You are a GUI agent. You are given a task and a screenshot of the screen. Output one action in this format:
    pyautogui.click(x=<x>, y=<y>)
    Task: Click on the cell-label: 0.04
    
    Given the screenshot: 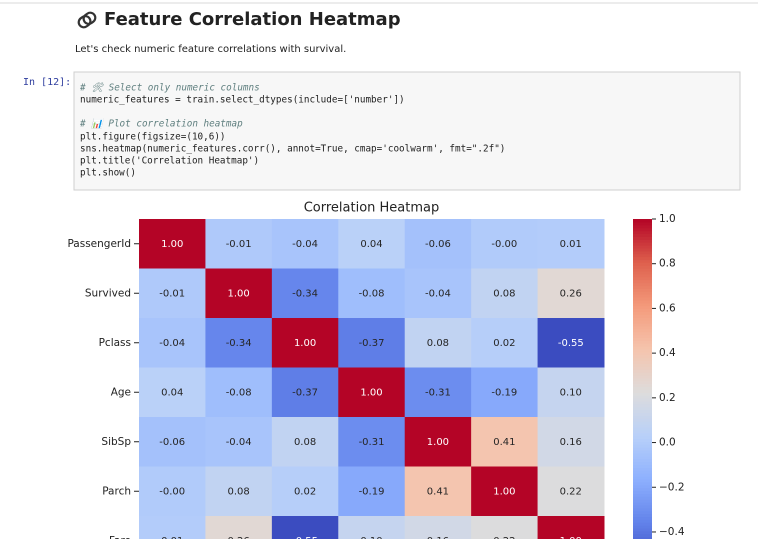 What is the action you would take?
    pyautogui.click(x=371, y=244)
    